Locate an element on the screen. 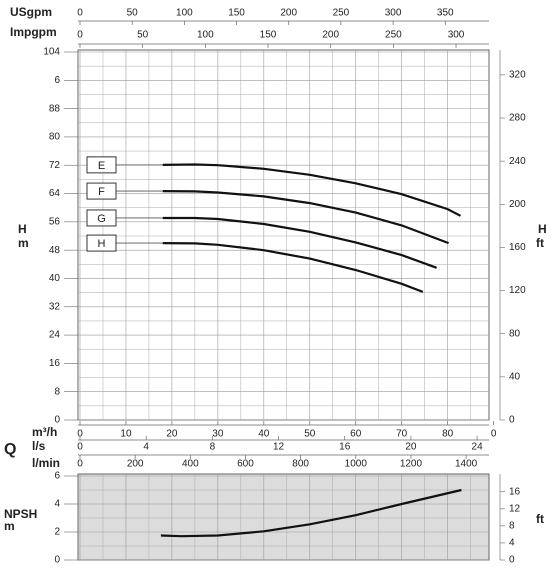 Image resolution: width=551 pixels, height=570 pixels. y-label-symbol: H is located at coordinates (22, 229).